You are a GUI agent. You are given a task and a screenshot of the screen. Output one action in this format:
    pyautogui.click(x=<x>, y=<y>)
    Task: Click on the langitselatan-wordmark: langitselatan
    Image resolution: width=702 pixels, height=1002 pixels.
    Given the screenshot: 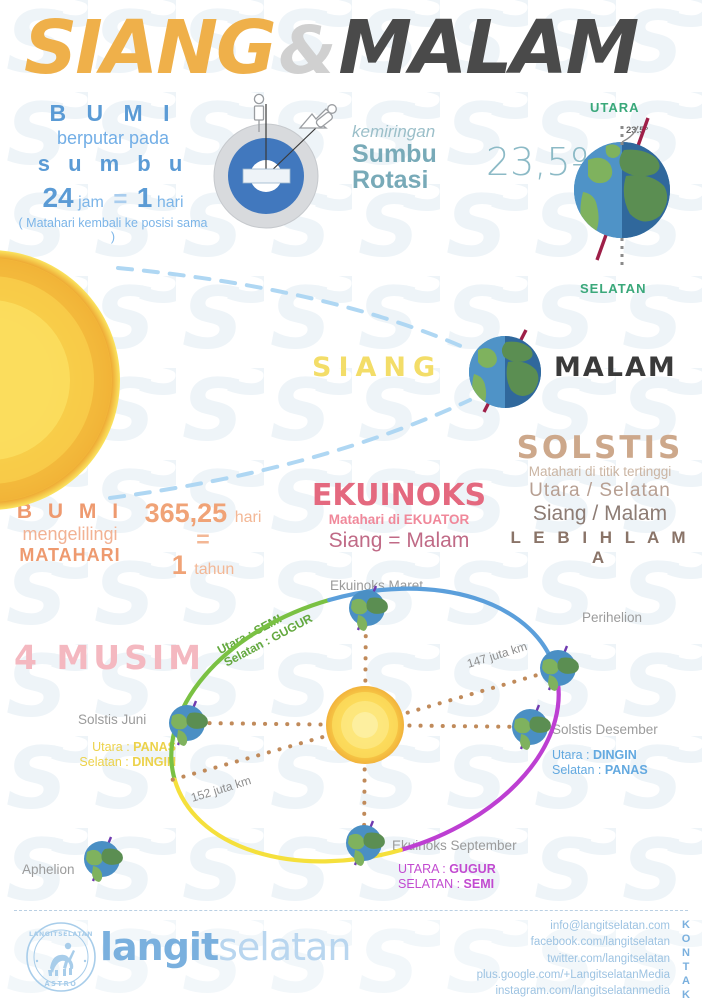 What is the action you would take?
    pyautogui.click(x=225, y=947)
    